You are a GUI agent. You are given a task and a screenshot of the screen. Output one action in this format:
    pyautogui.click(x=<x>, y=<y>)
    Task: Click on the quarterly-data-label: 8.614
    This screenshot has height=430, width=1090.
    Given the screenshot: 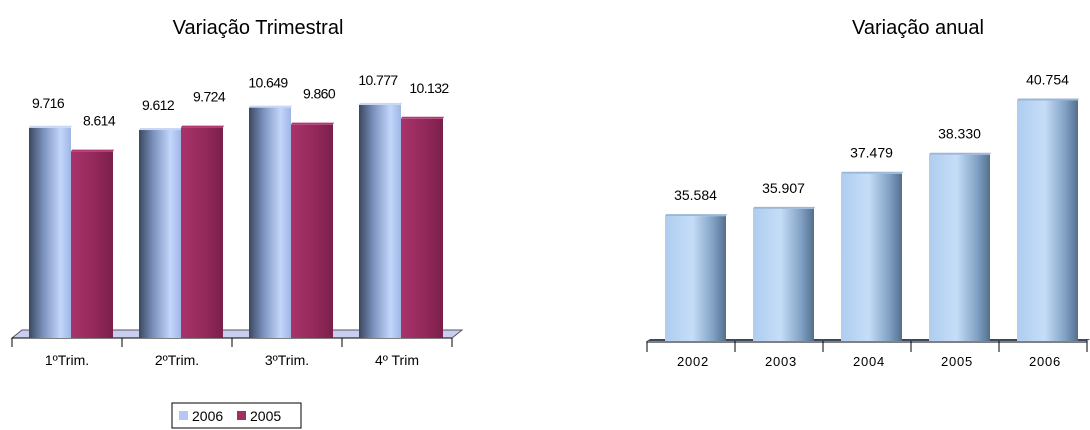 What is the action you would take?
    pyautogui.click(x=99, y=121)
    